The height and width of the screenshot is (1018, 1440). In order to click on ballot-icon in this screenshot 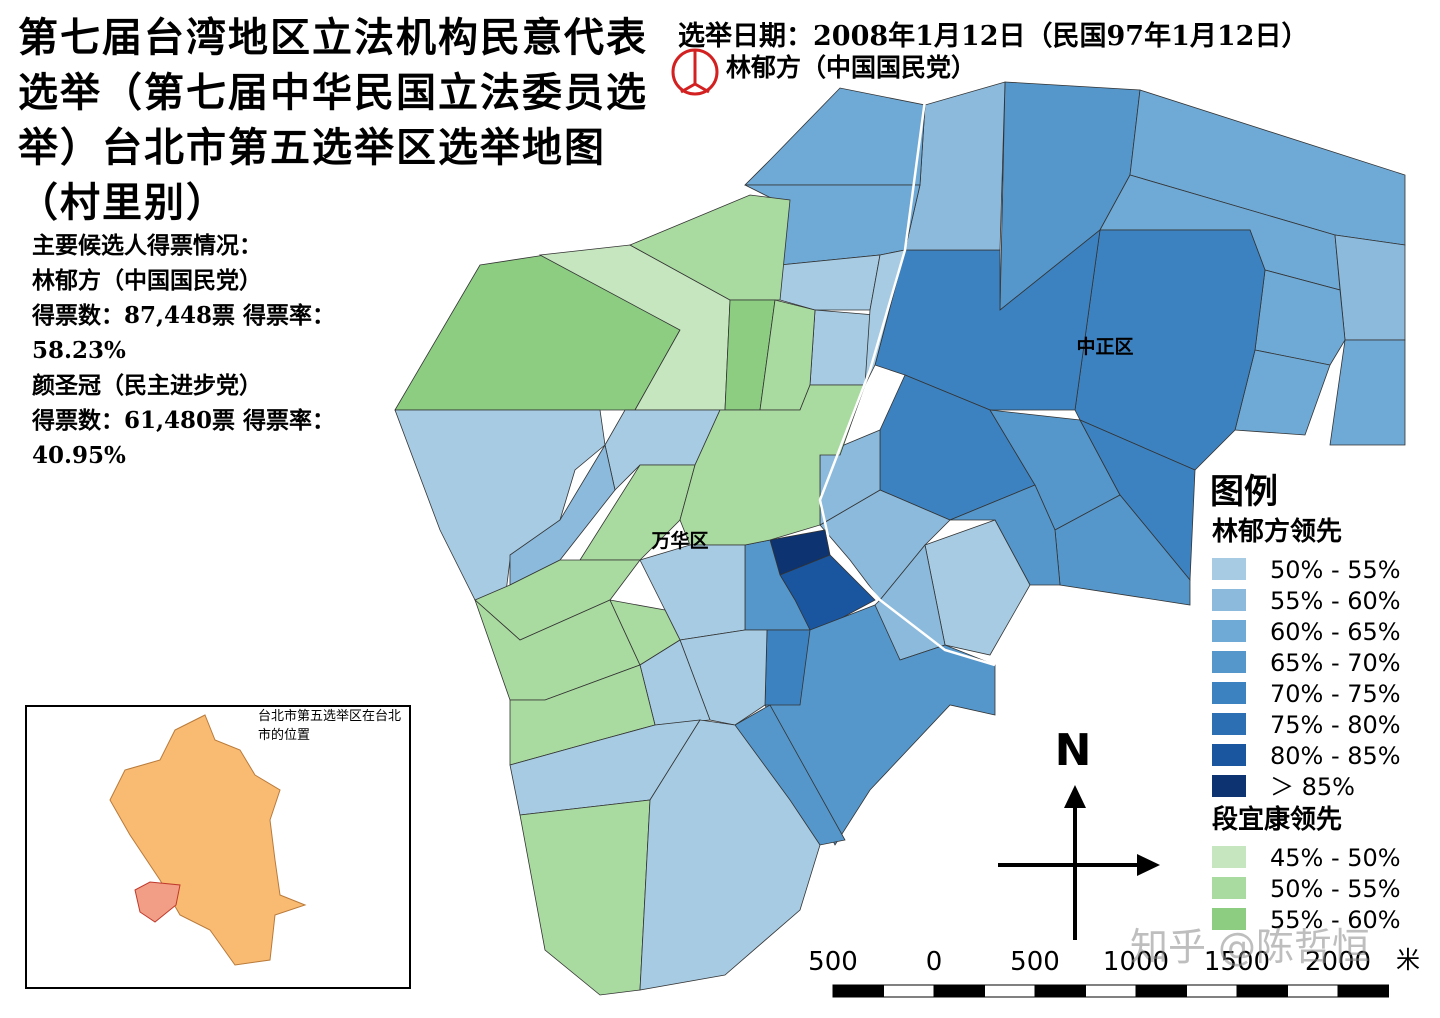, I will do `click(695, 72)`.